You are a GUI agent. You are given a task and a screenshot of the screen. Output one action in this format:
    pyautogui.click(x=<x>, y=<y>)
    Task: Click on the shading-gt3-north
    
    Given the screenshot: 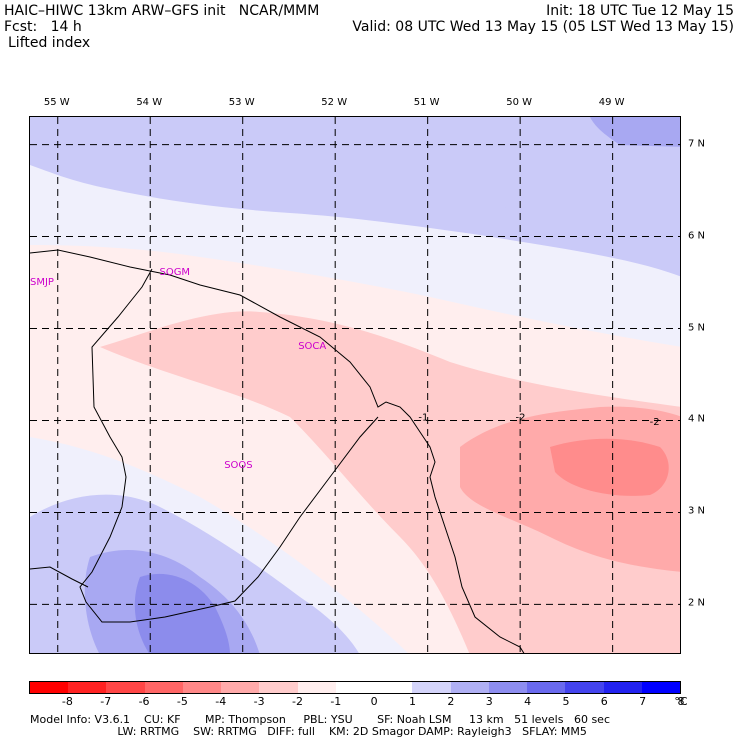 What is the action you would take?
    pyautogui.click(x=440, y=187)
    